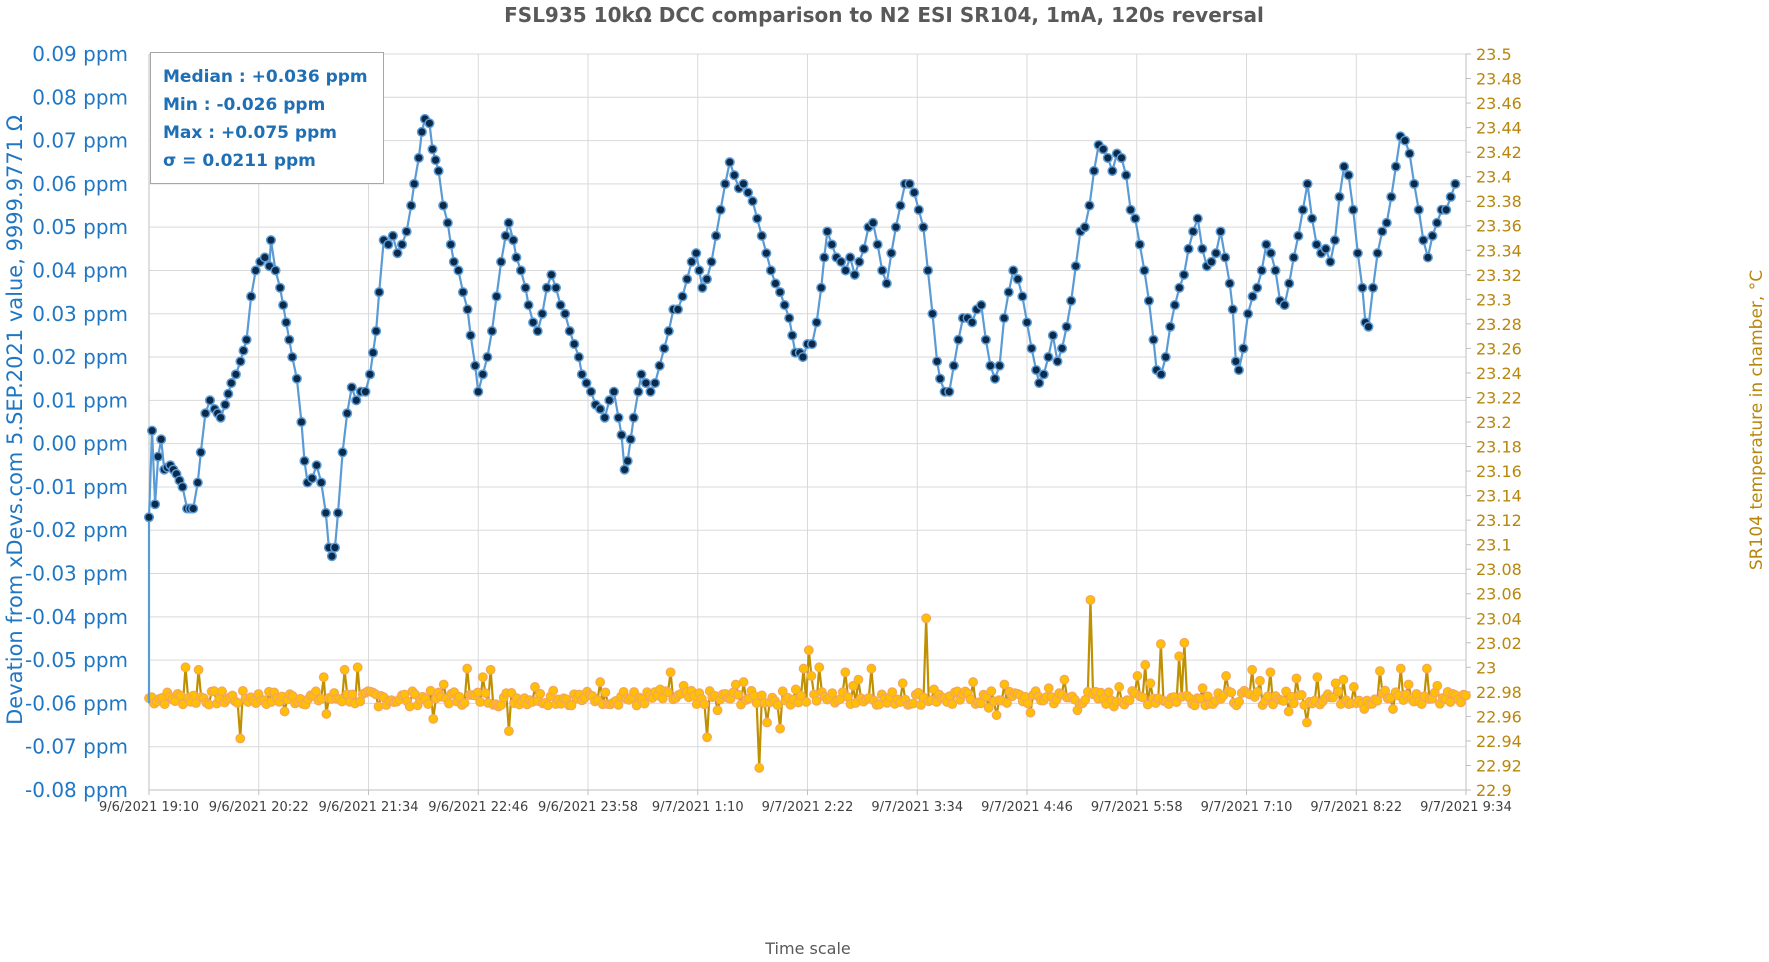 Image resolution: width=1769 pixels, height=962 pixels. Describe the element at coordinates (1499, 226) in the screenshot. I see `y-tick-label-right: 23.36` at that location.